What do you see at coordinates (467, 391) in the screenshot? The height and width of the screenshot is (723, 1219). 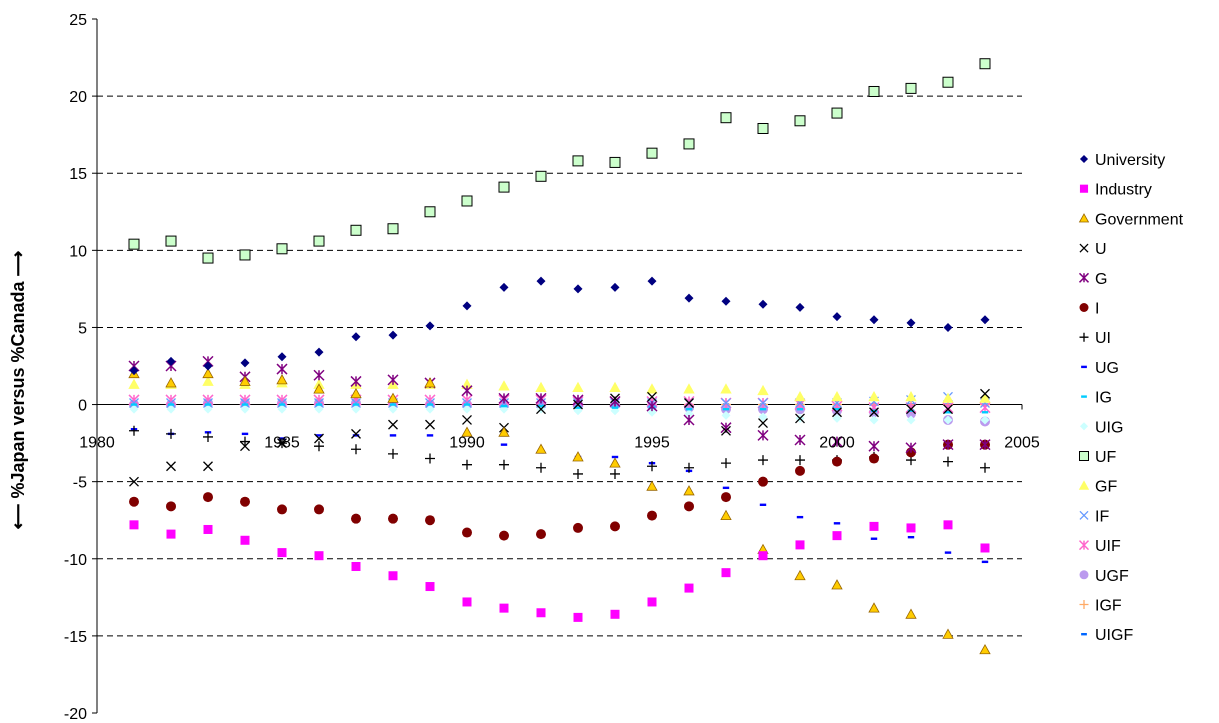 I see `point-g-1990` at bounding box center [467, 391].